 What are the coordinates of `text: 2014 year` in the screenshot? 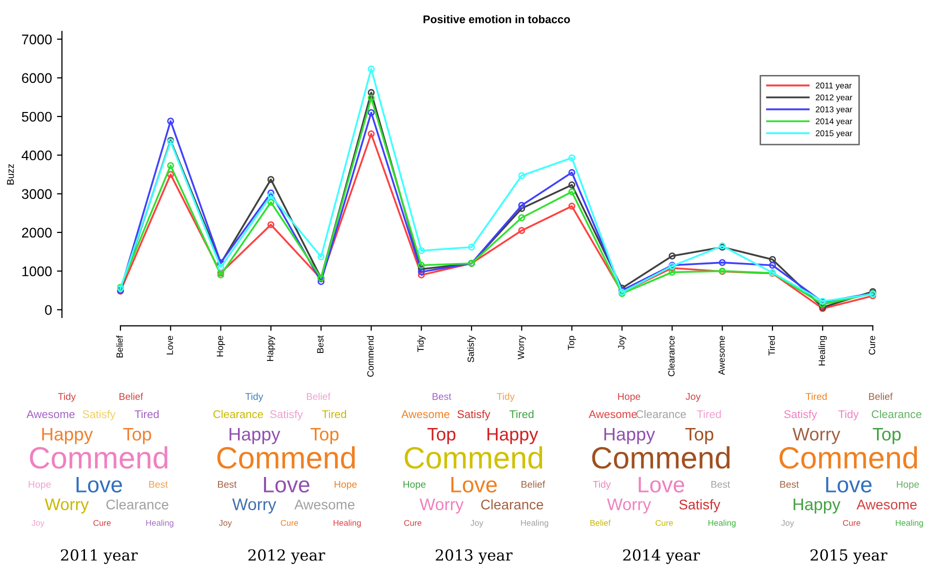 It's located at (661, 556).